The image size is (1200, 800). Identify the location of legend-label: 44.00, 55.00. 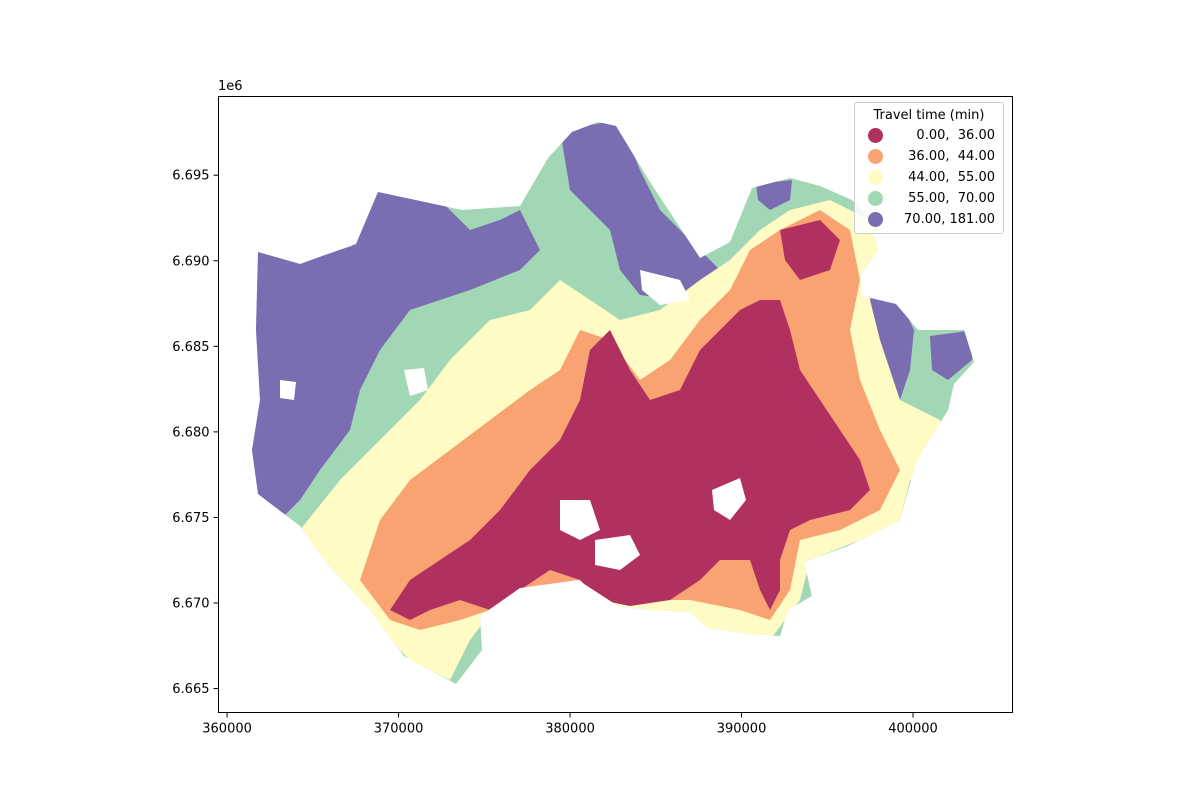
(951, 177).